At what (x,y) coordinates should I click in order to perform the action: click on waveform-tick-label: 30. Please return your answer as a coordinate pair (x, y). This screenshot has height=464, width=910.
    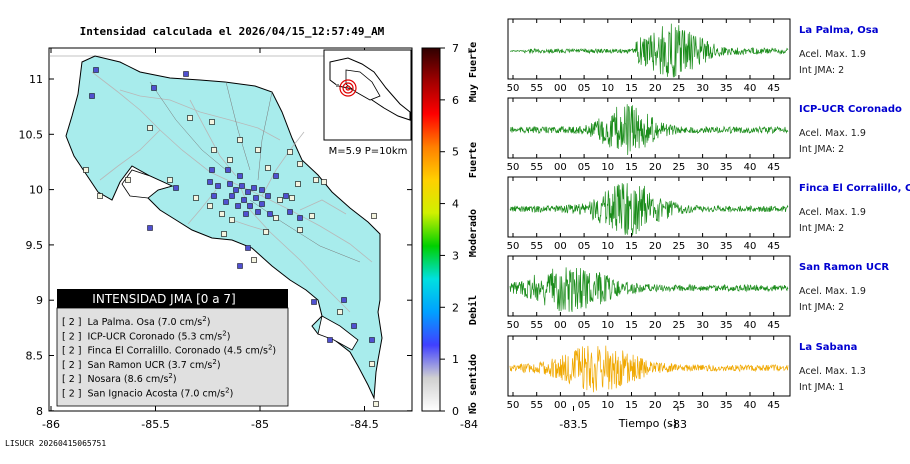
    Looking at the image, I should click on (702, 88).